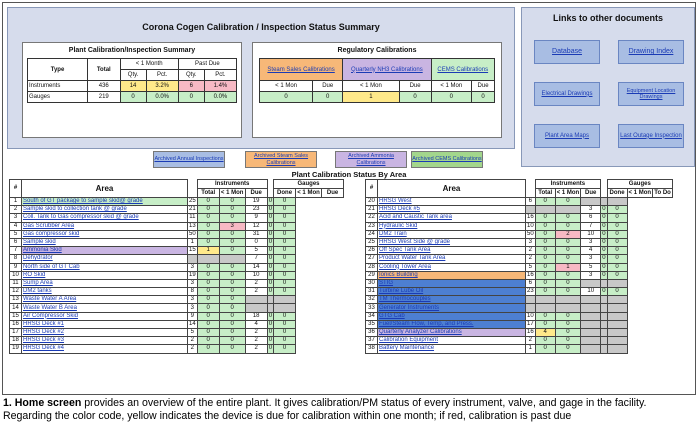  What do you see at coordinates (104, 242) in the screenshot?
I see `area-link: Sample skid` at bounding box center [104, 242].